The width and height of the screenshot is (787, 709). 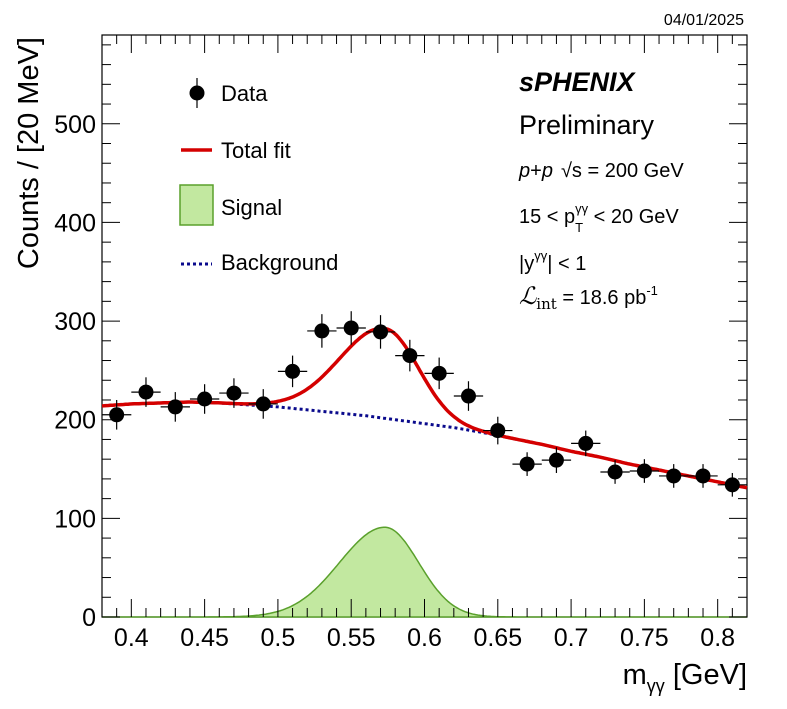 I want to click on x-tick-label: 0.7, so click(x=571, y=638).